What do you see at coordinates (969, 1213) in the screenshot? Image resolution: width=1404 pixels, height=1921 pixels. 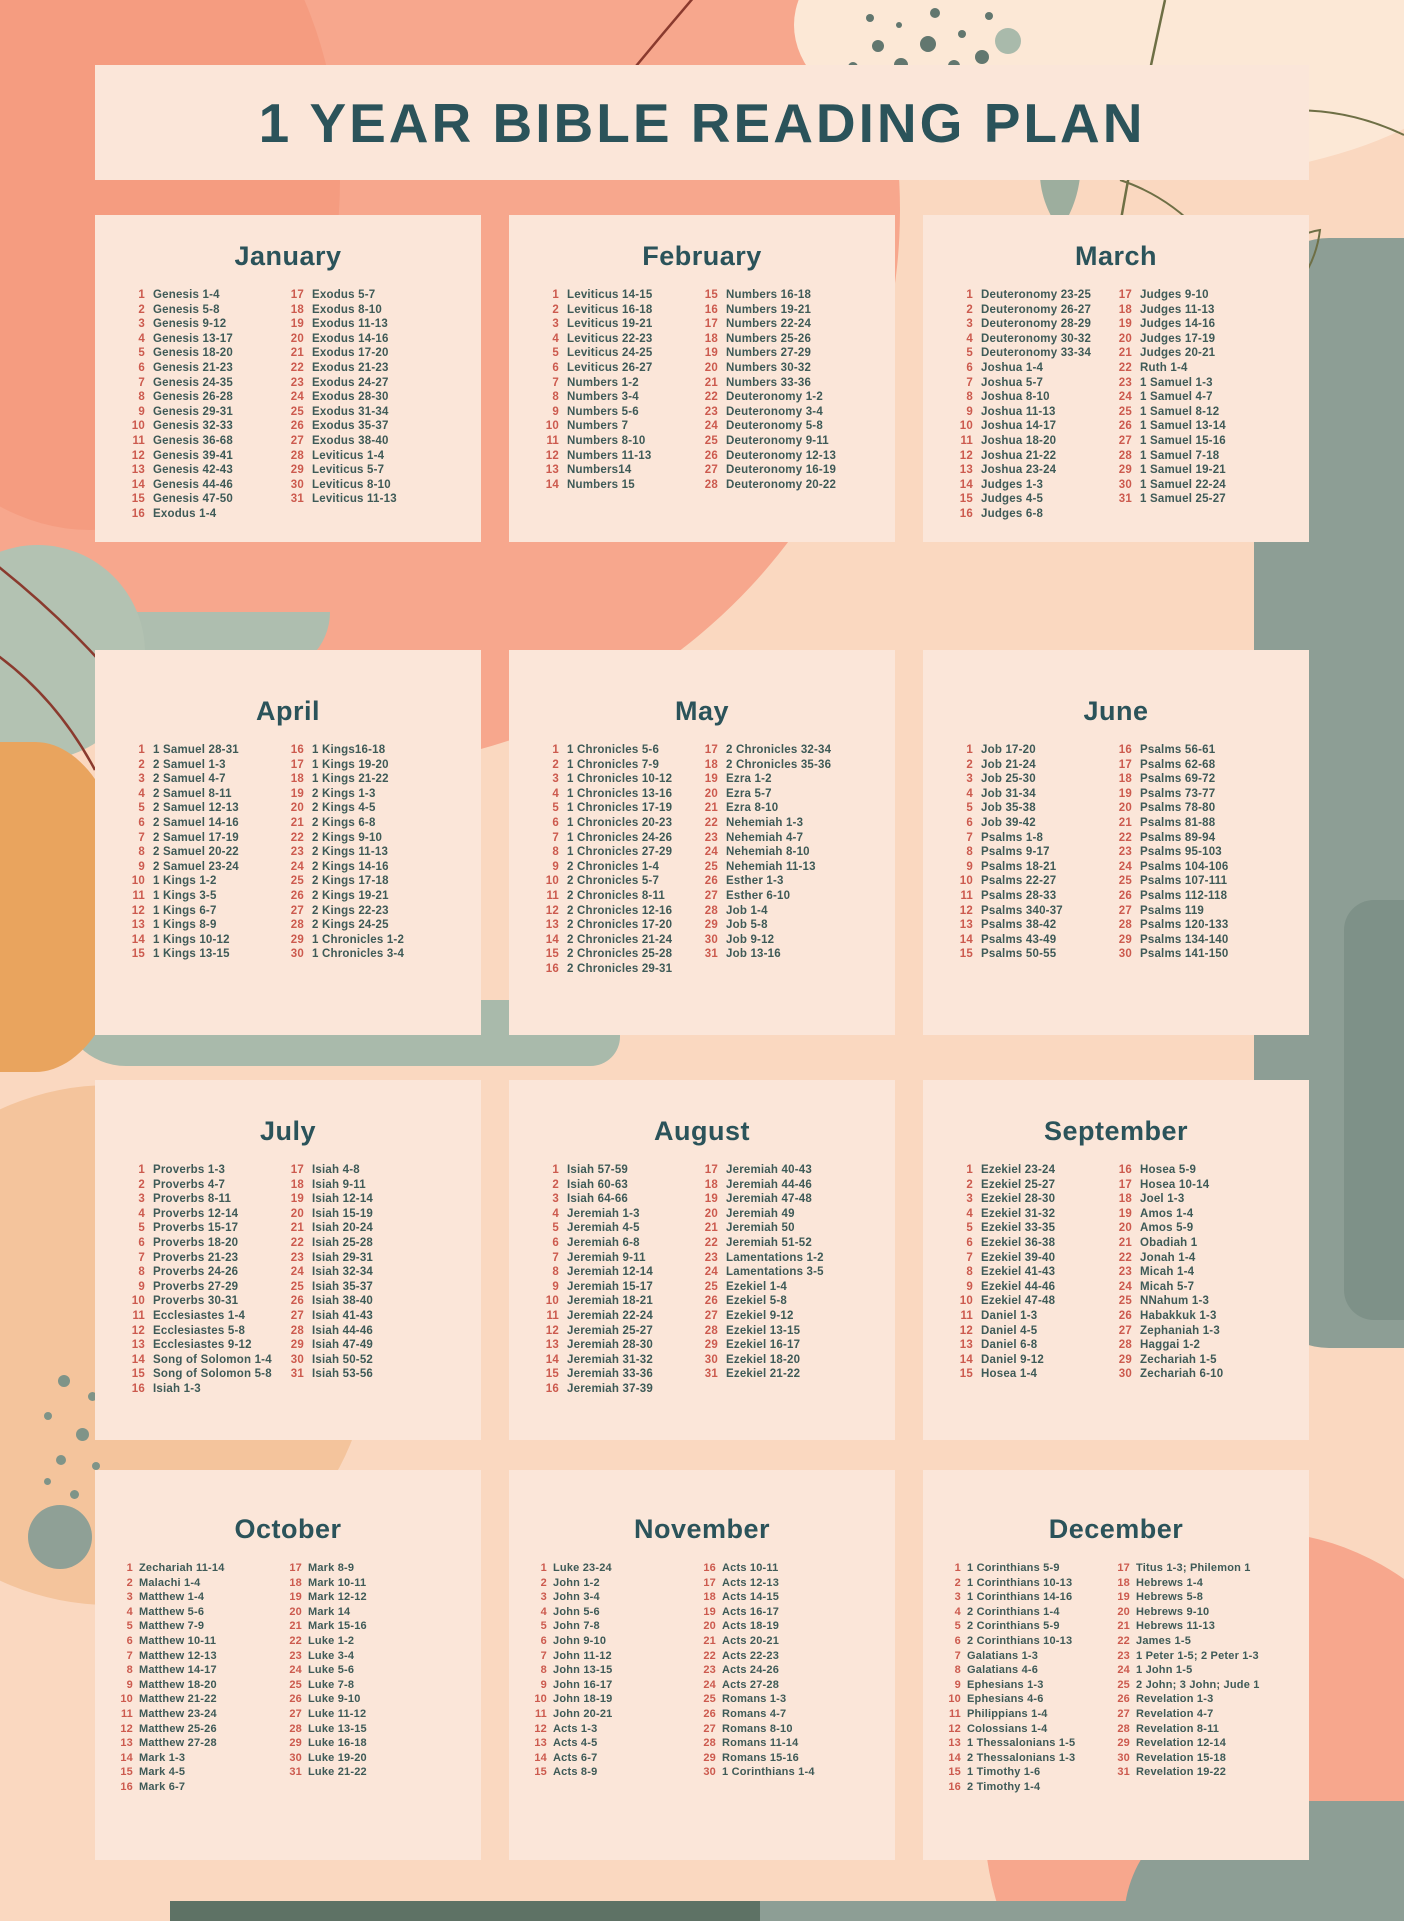 I see `day-number: 4` at bounding box center [969, 1213].